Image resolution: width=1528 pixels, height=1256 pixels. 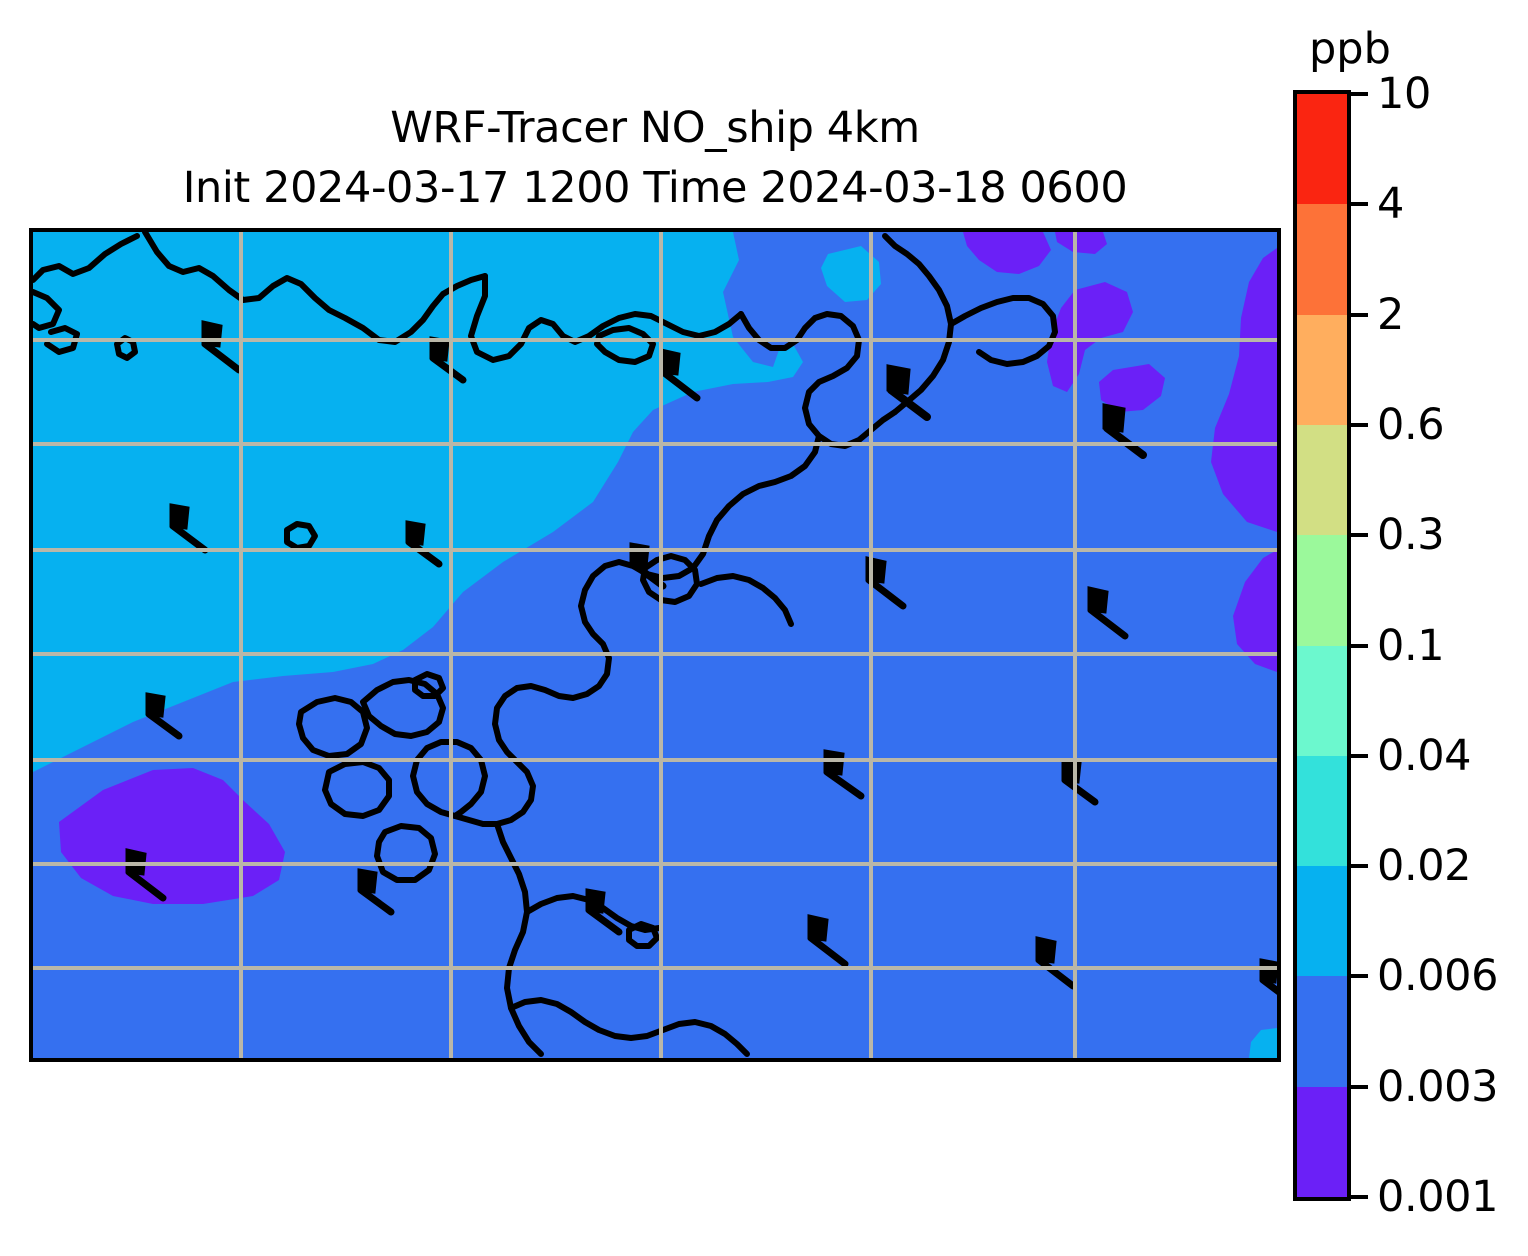 What do you see at coordinates (1132, 388) in the screenshot?
I see `contour-band-purple-center-right` at bounding box center [1132, 388].